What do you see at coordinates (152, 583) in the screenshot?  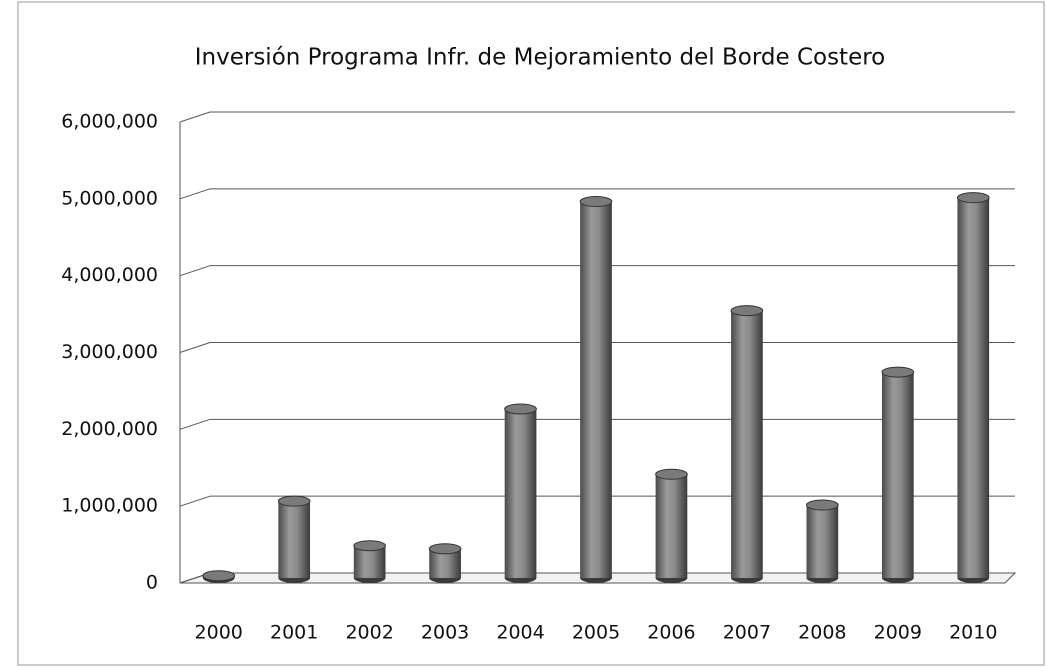 I see `y-tick-label: 0` at bounding box center [152, 583].